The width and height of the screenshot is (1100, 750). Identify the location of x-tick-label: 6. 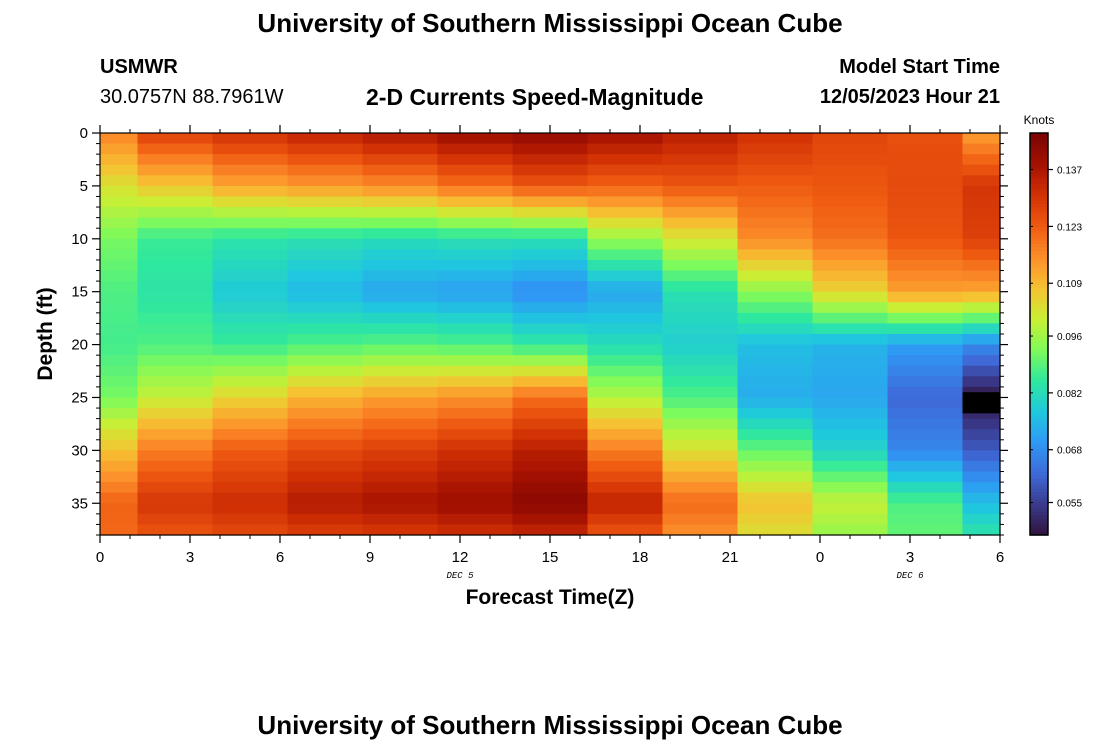
(1000, 557).